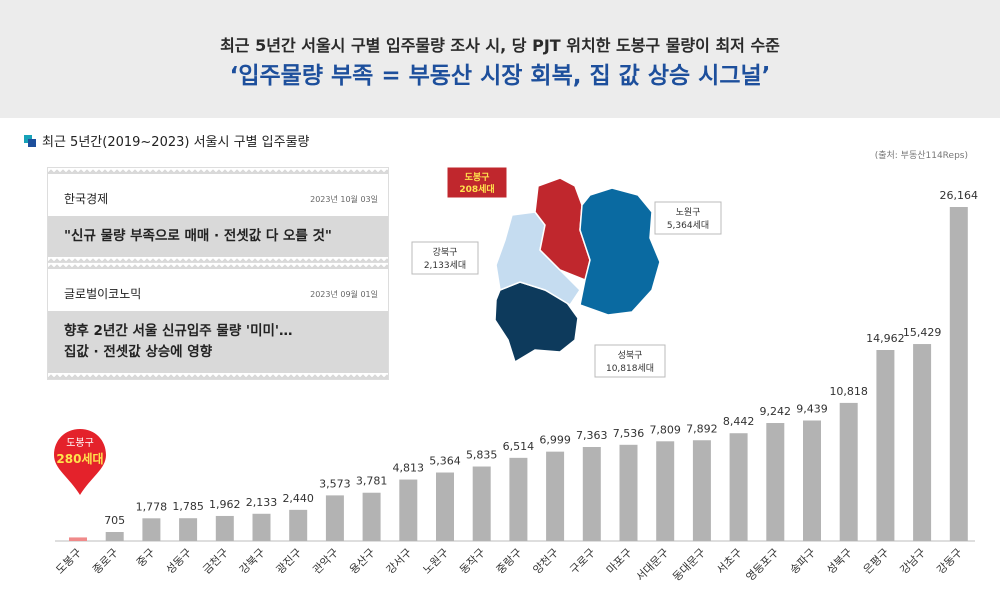 This screenshot has width=1000, height=610. Describe the element at coordinates (653, 565) in the screenshot. I see `tick-label: 서대문구` at that location.